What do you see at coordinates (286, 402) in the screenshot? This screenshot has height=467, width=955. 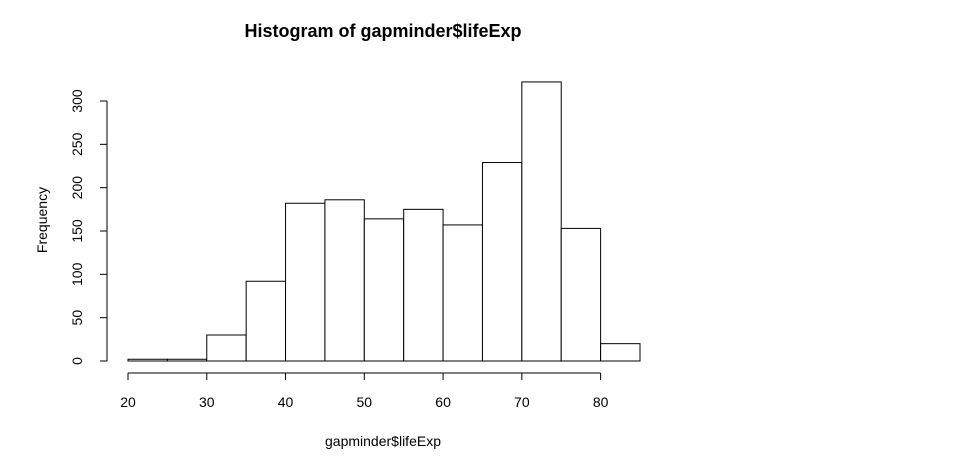 I see `x-tick-label: 40` at bounding box center [286, 402].